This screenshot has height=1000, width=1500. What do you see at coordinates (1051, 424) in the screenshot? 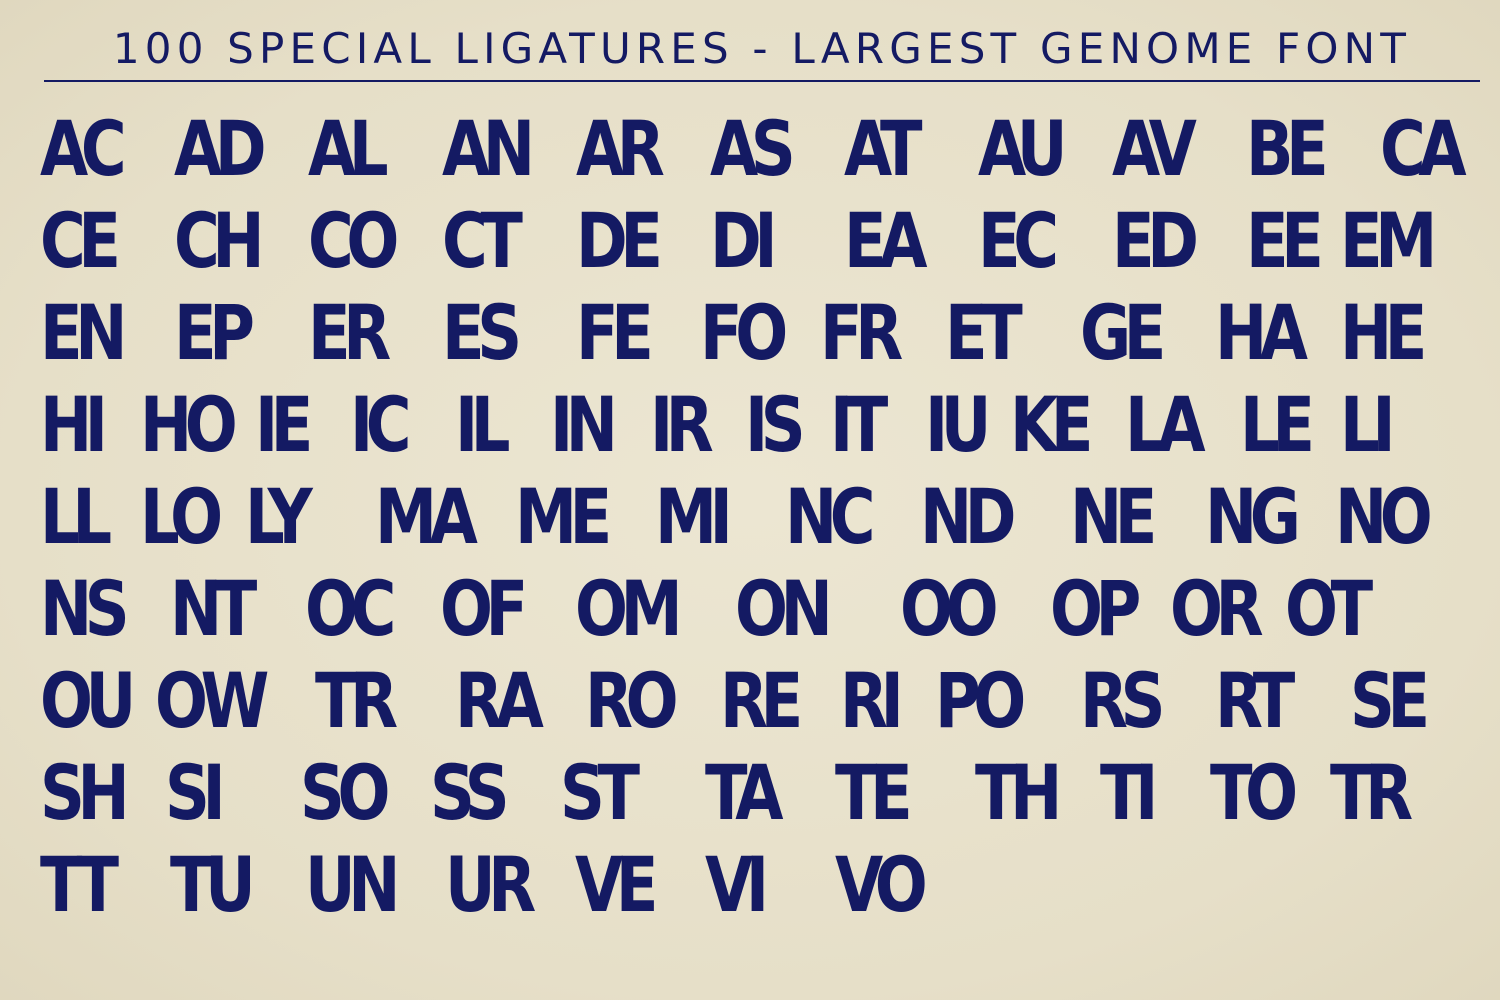
I see `ligature-glyph: KE` at bounding box center [1051, 424].